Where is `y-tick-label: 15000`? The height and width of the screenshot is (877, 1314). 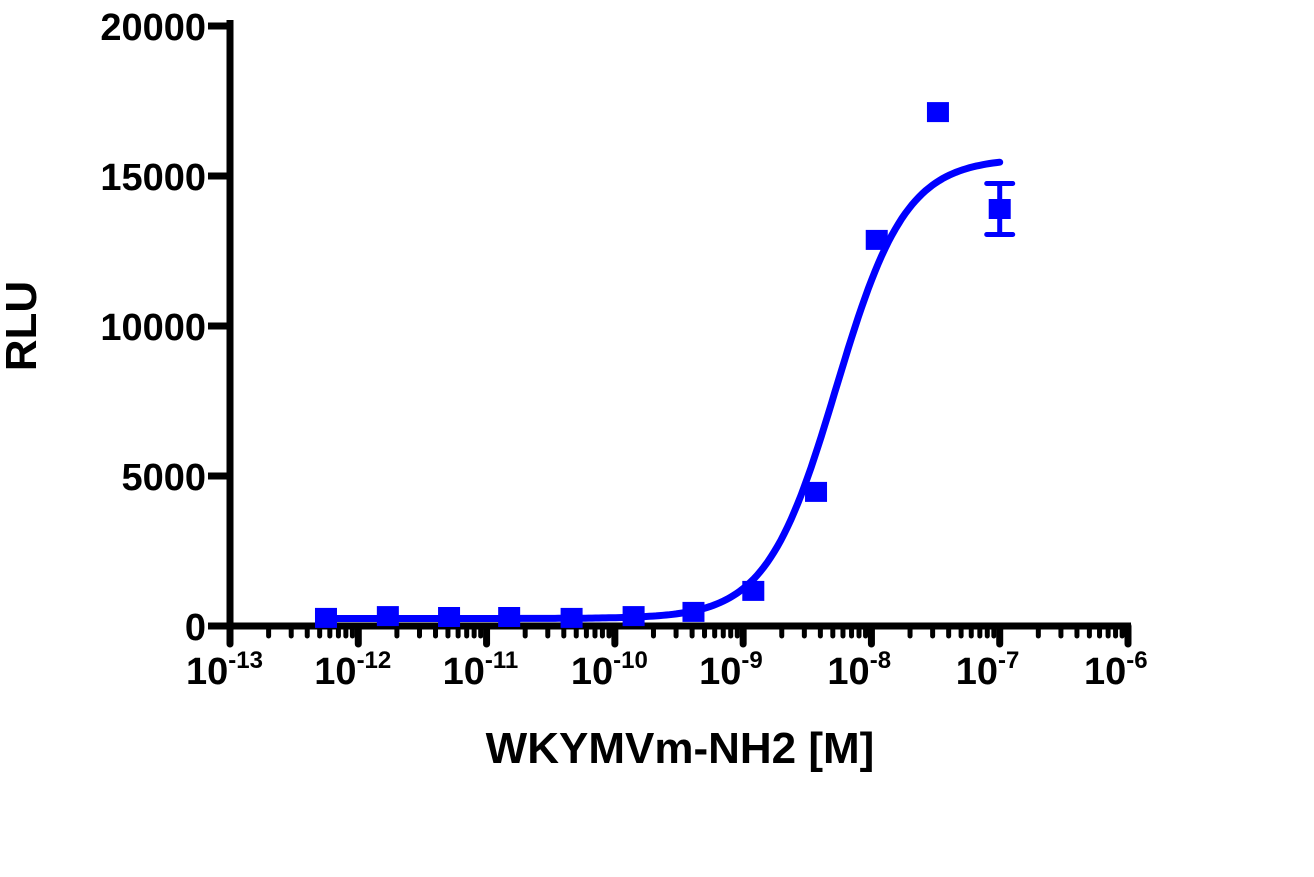 y-tick-label: 15000 is located at coordinates (153, 178).